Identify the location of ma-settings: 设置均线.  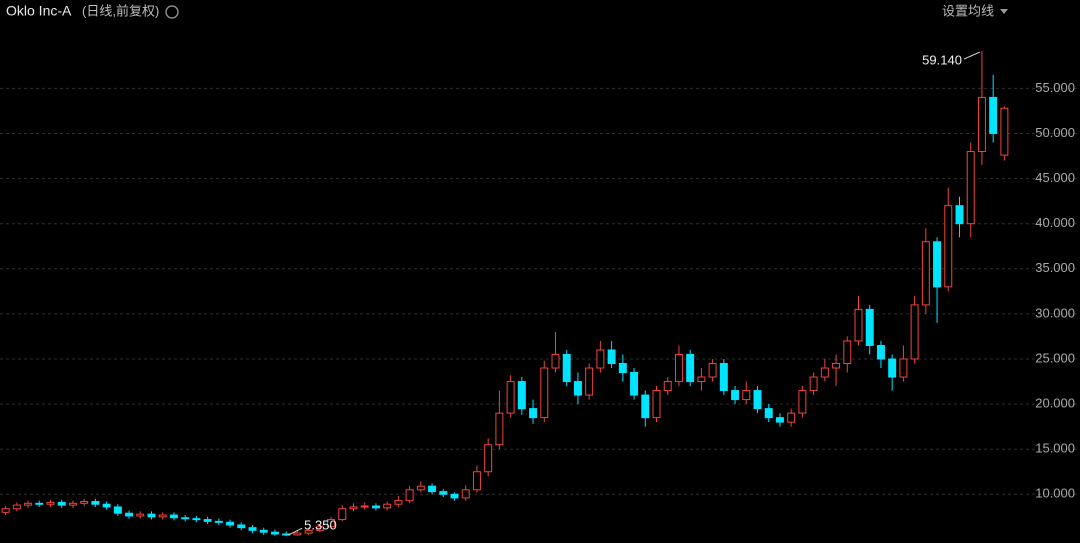
(968, 10).